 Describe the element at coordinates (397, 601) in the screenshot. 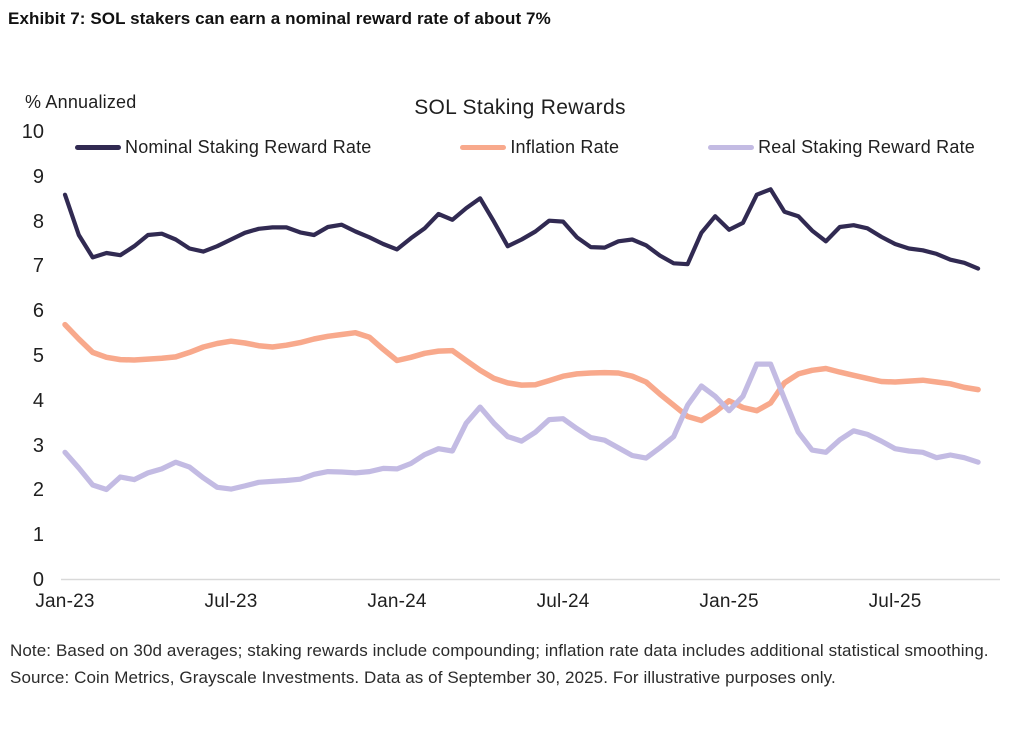

I see `x-tick-label-jan-24: Jan-24` at that location.